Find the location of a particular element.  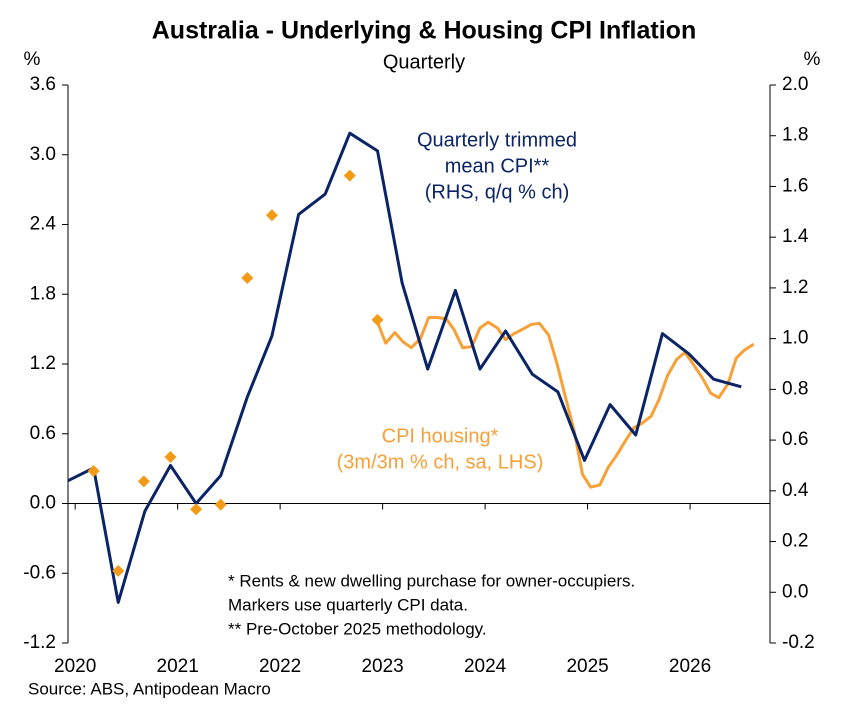

y-tick-label: 1.8 is located at coordinates (43, 293).